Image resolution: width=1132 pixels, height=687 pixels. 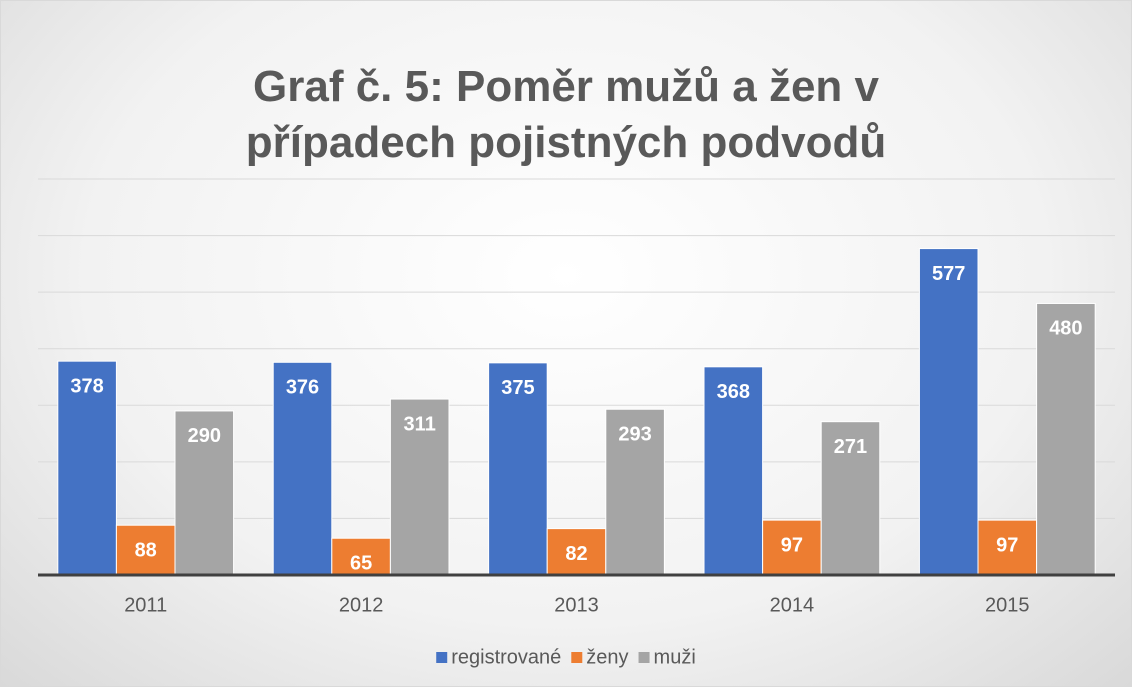 I want to click on data-label: 577, so click(x=948, y=274).